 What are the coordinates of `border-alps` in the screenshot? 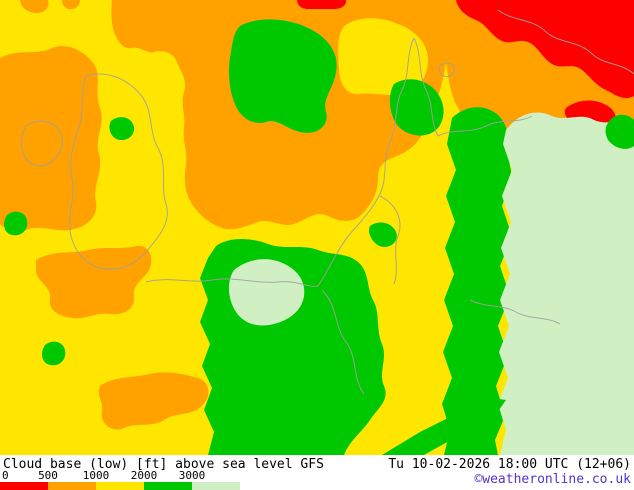 It's located at (515, 312).